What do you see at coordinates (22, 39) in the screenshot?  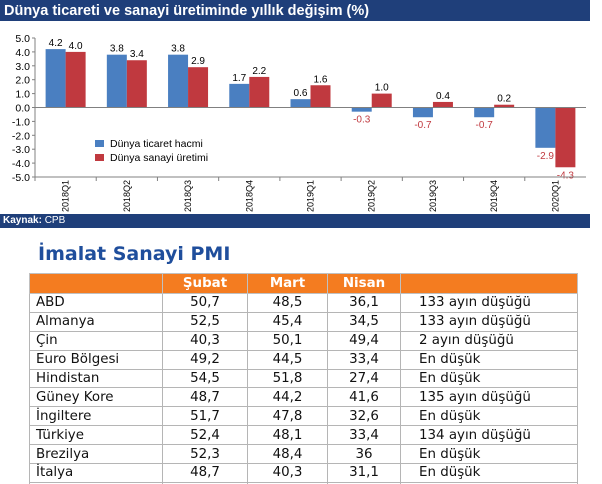 I see `y-tick-label: 5.0` at bounding box center [22, 39].